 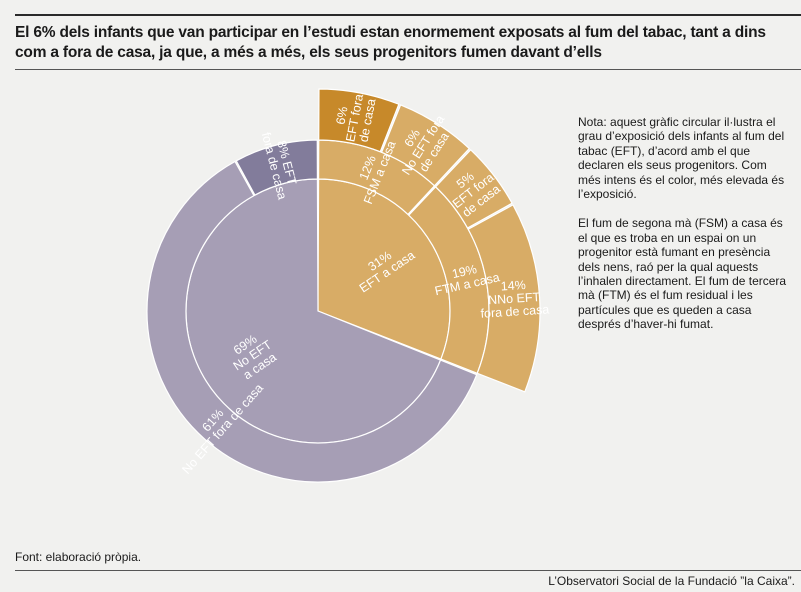 I want to click on outer-ring-label-4-line-2: NNo EFT, so click(x=514, y=298).